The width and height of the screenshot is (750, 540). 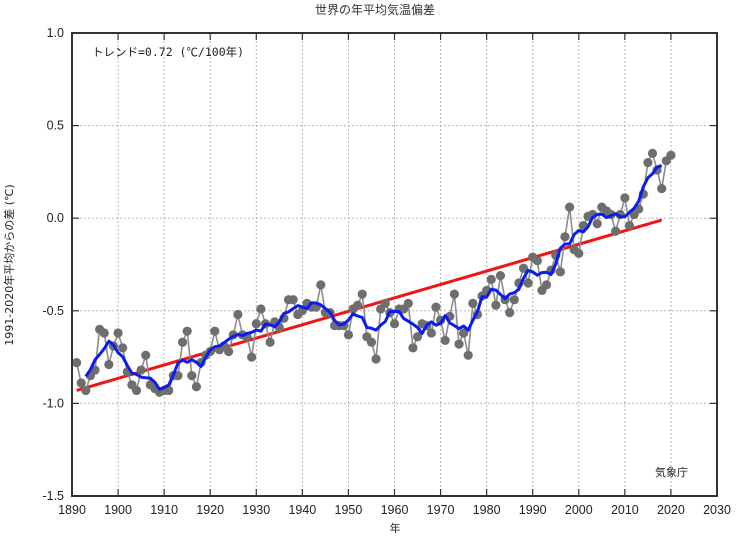 What do you see at coordinates (441, 510) in the screenshot?
I see `x-tick-label: 1970` at bounding box center [441, 510].